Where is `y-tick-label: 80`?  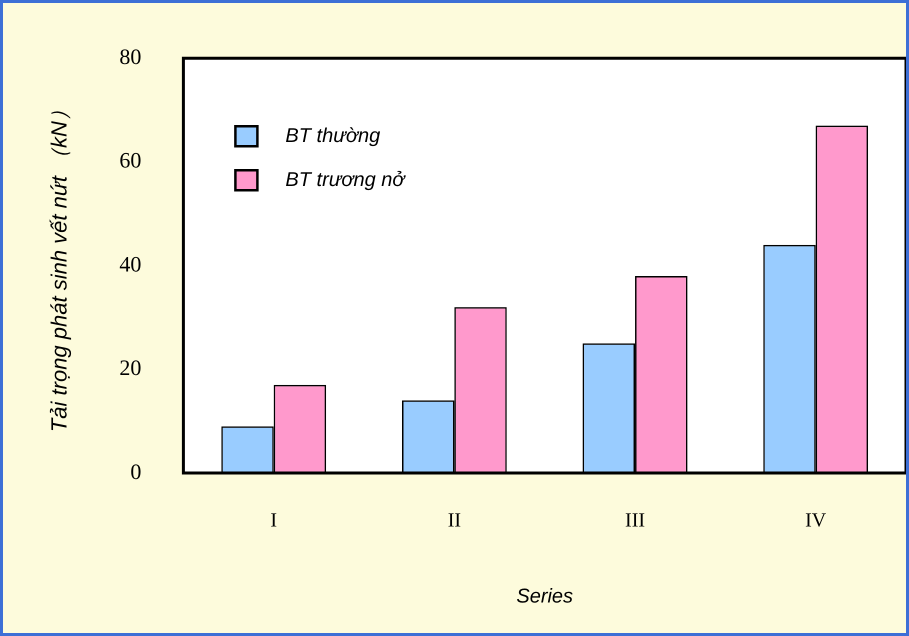 y-tick-label: 80 is located at coordinates (130, 56).